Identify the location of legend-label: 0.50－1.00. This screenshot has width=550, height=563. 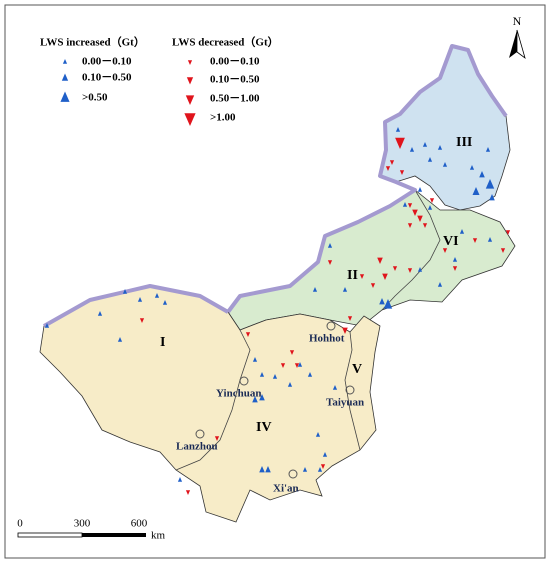
(235, 99).